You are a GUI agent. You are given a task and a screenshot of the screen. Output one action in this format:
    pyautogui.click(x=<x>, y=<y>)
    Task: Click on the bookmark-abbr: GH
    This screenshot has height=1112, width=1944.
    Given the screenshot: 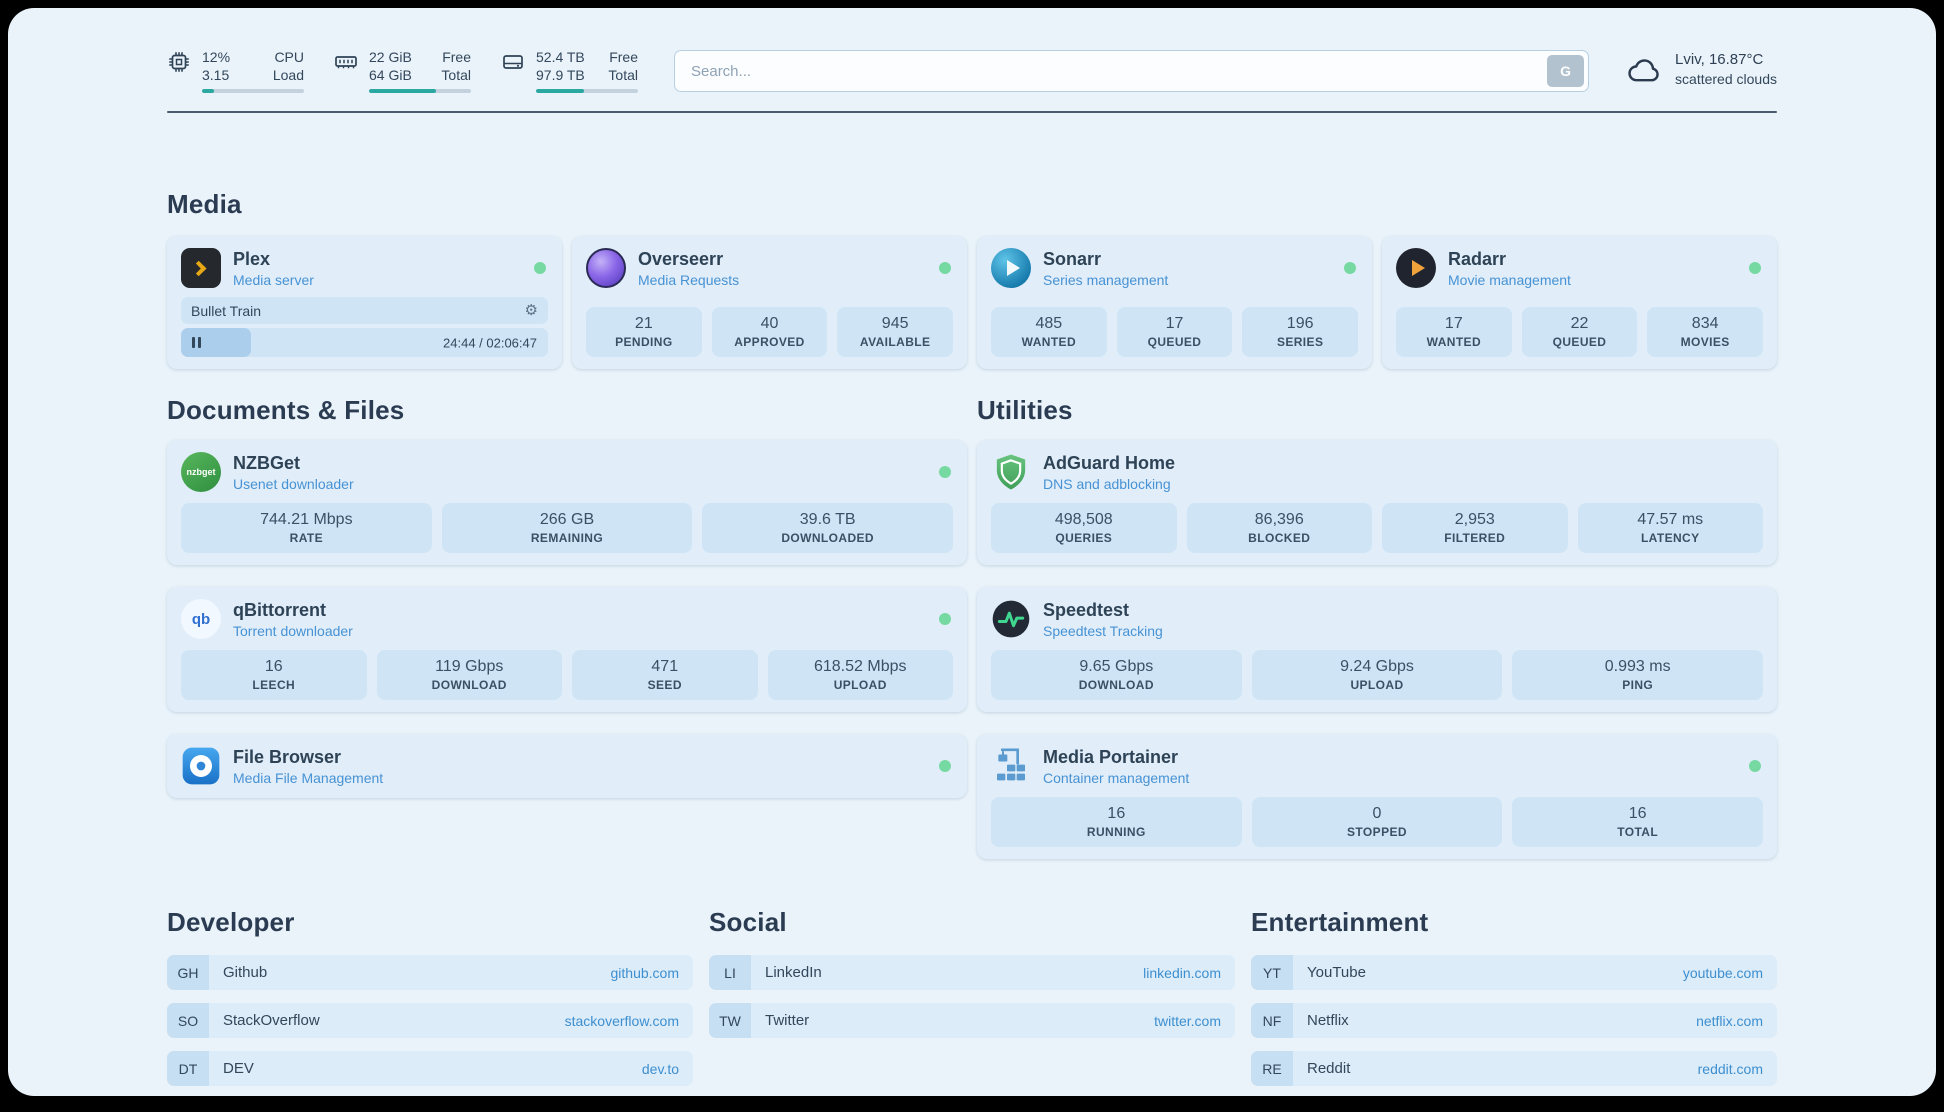 What is the action you would take?
    pyautogui.click(x=188, y=973)
    